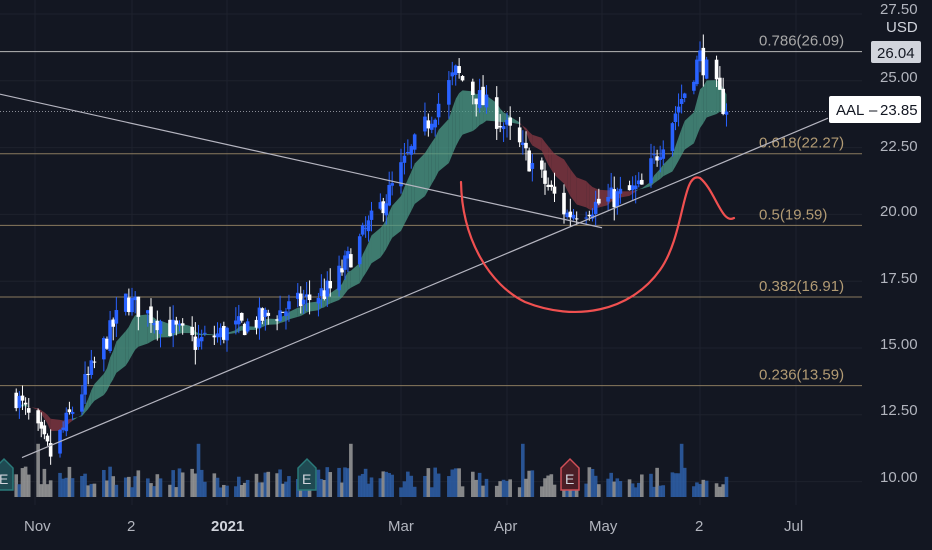 The image size is (932, 550). What do you see at coordinates (597, 244) in the screenshot?
I see `cup-drawing` at bounding box center [597, 244].